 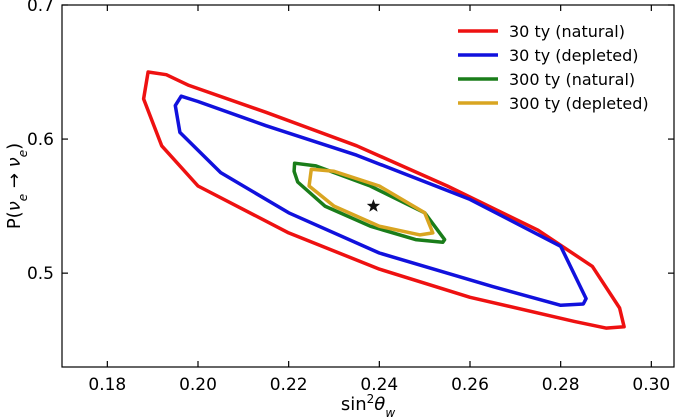 I want to click on y-tick-label: 0.5, so click(x=40, y=274).